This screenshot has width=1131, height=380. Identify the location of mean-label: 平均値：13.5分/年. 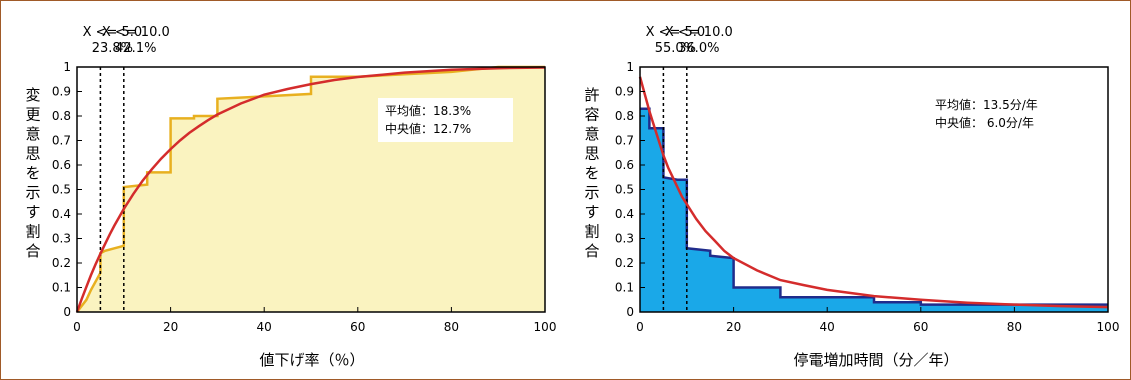
(986, 104).